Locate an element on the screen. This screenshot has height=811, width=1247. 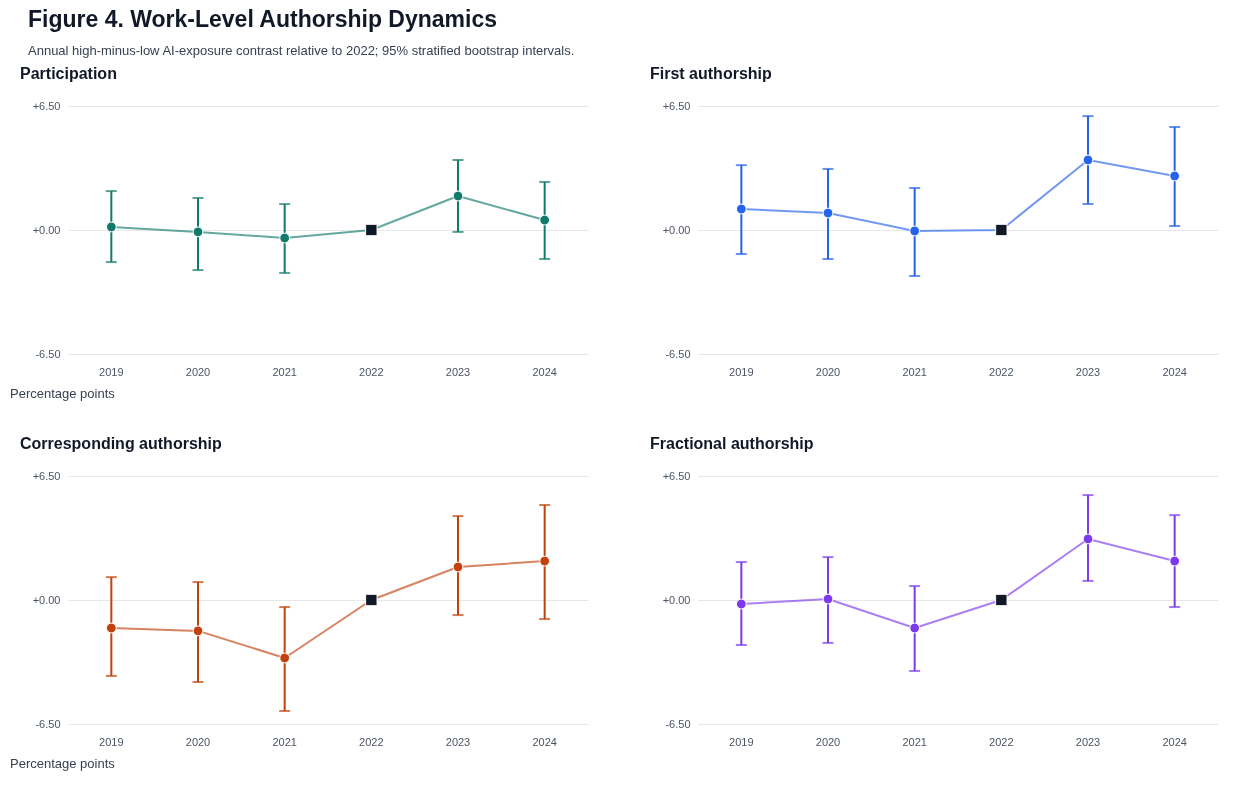
text: Annual high-minus-low AI-exposure contrast relative to 2022; 95% stratified bootstrap intervals. is located at coordinates (302, 50).